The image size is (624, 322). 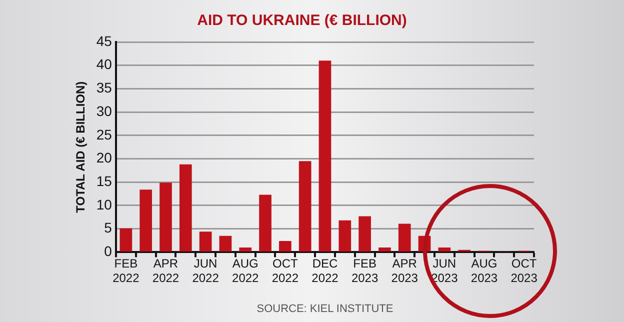 What do you see at coordinates (108, 228) in the screenshot?
I see `y-tick-label: 5` at bounding box center [108, 228].